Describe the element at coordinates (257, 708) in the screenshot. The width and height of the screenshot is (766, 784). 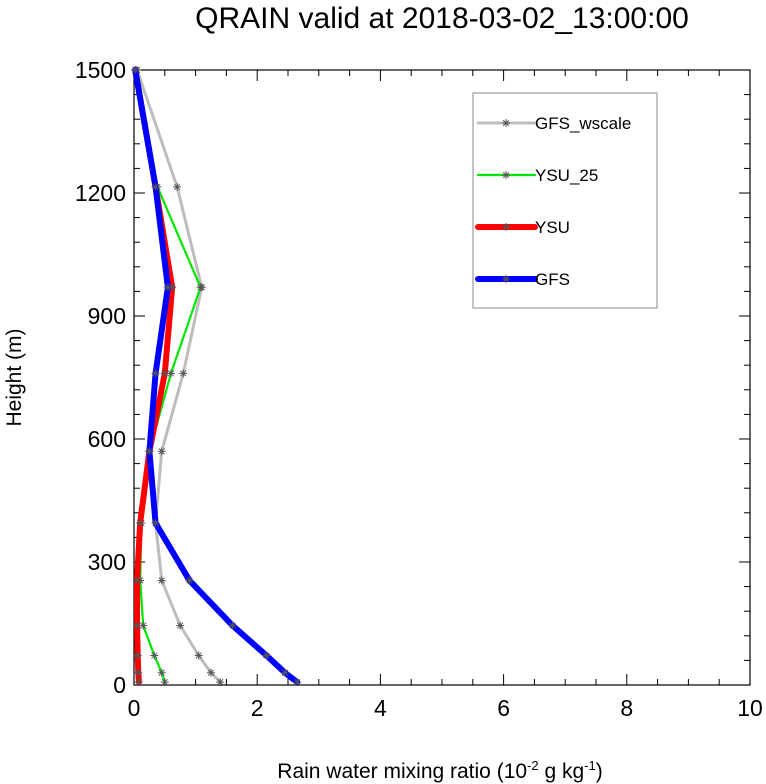
I see `x-tick-label: 2` at that location.